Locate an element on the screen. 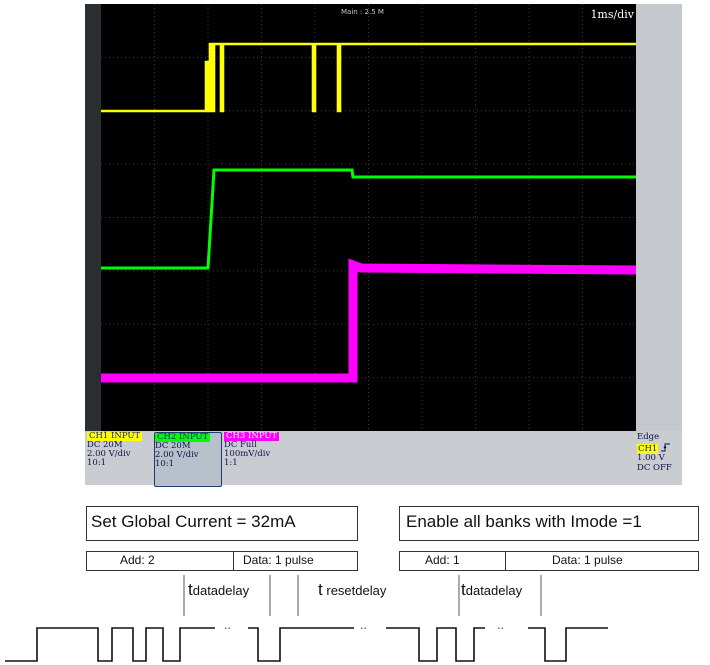  ellipsis-1: ·· is located at coordinates (227, 628).